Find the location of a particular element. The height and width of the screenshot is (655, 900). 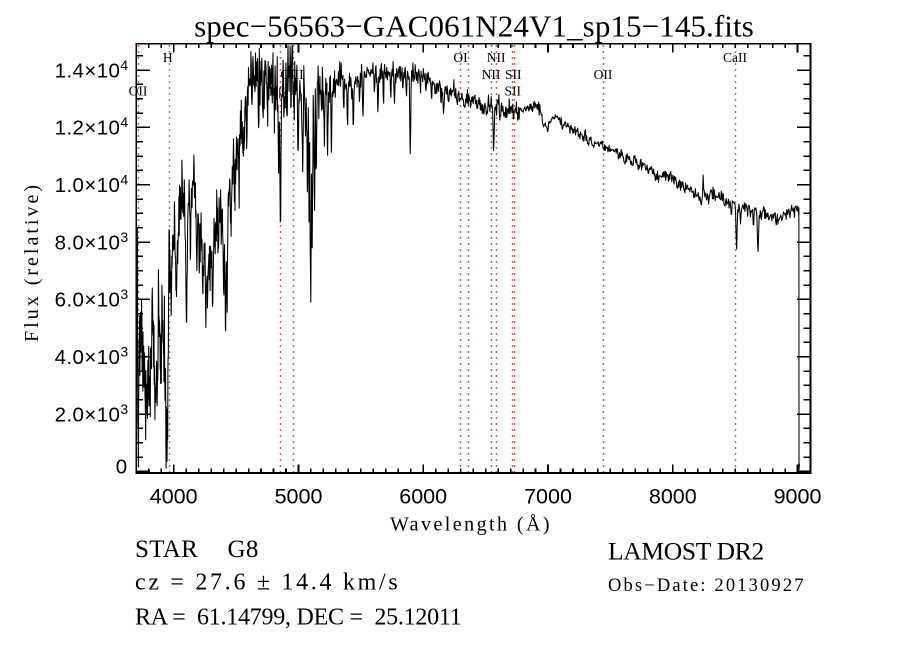

svg-text: LAMOST DR2 is located at coordinates (686, 551).